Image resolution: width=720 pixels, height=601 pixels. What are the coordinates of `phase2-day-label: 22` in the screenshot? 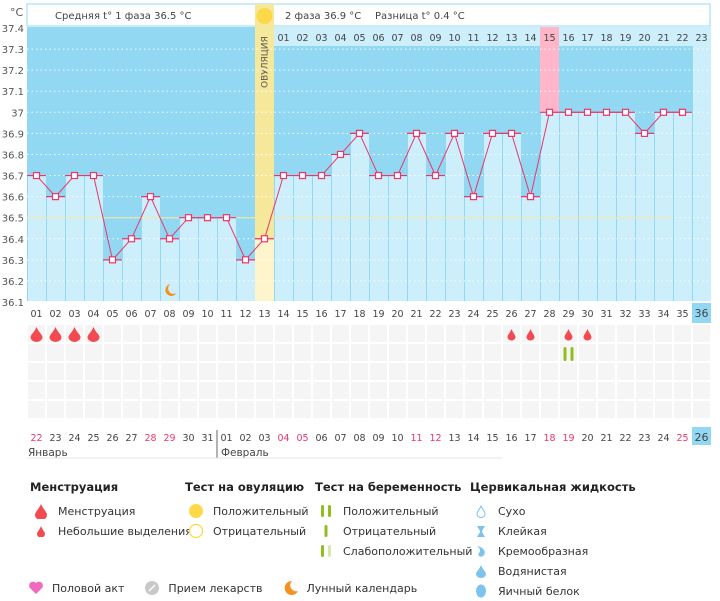 It's located at (682, 38).